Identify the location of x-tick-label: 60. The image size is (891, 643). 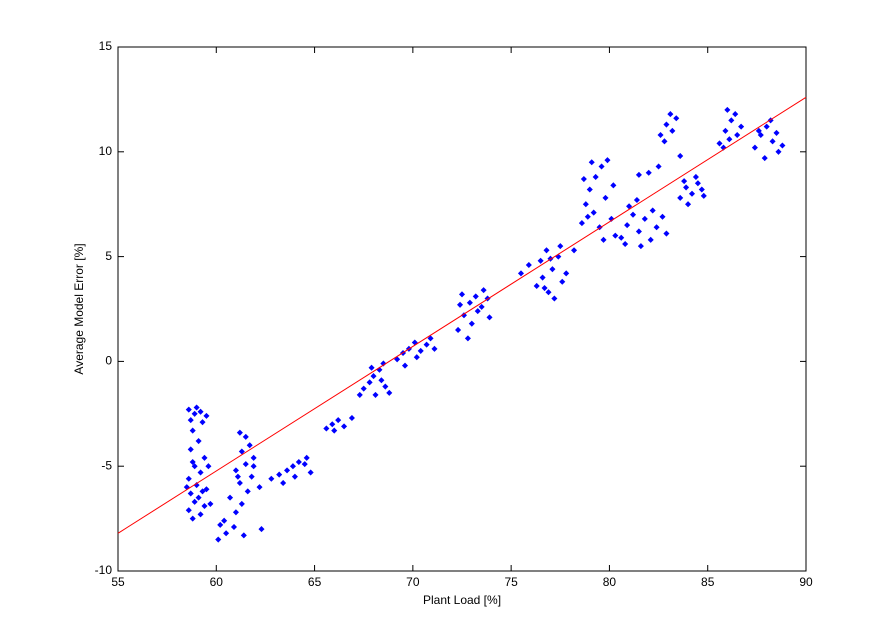
(217, 582).